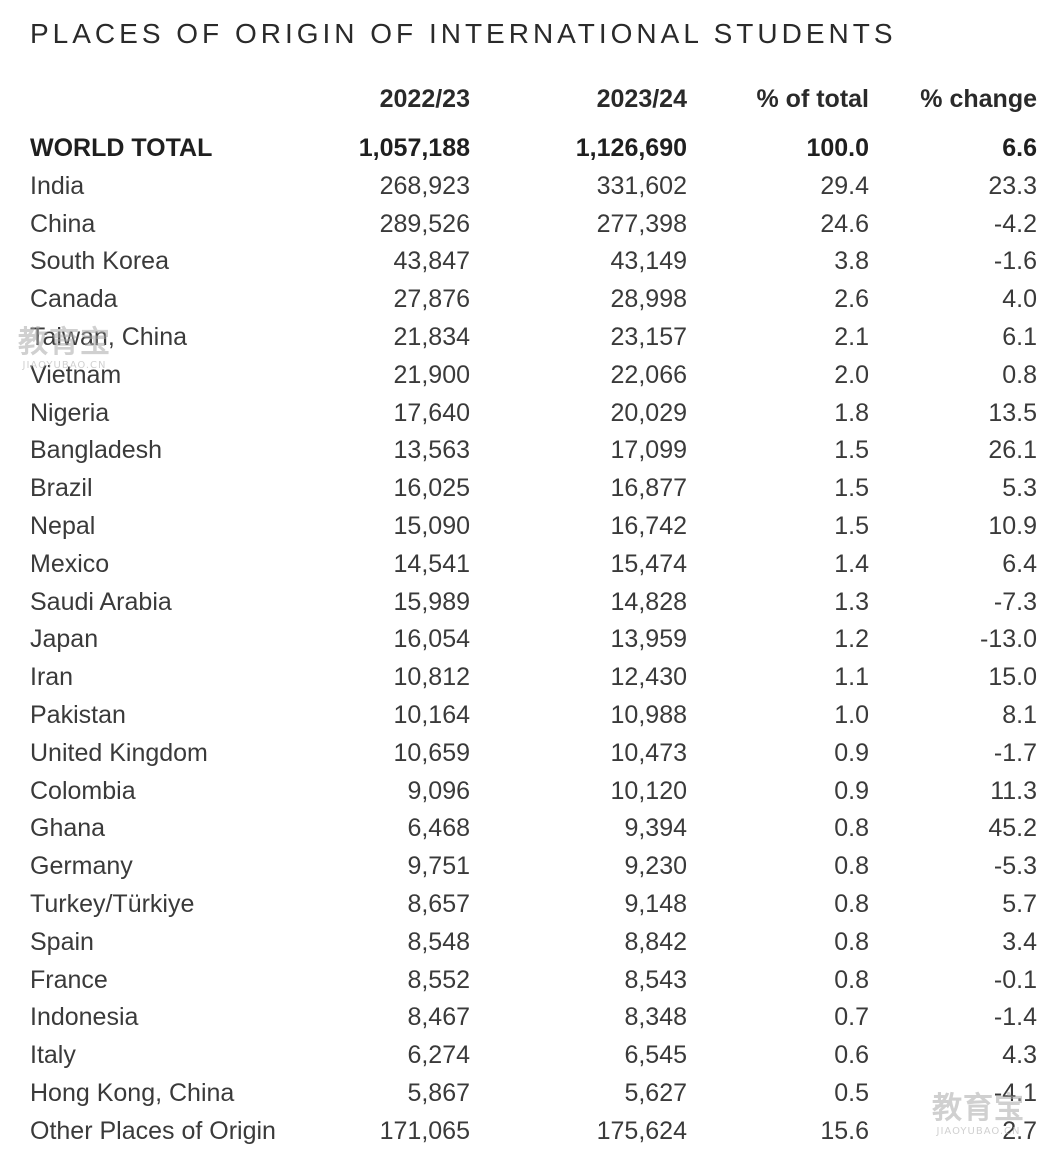 This screenshot has height=1167, width=1063. Describe the element at coordinates (52, 677) in the screenshot. I see `country-name: Iran` at that location.